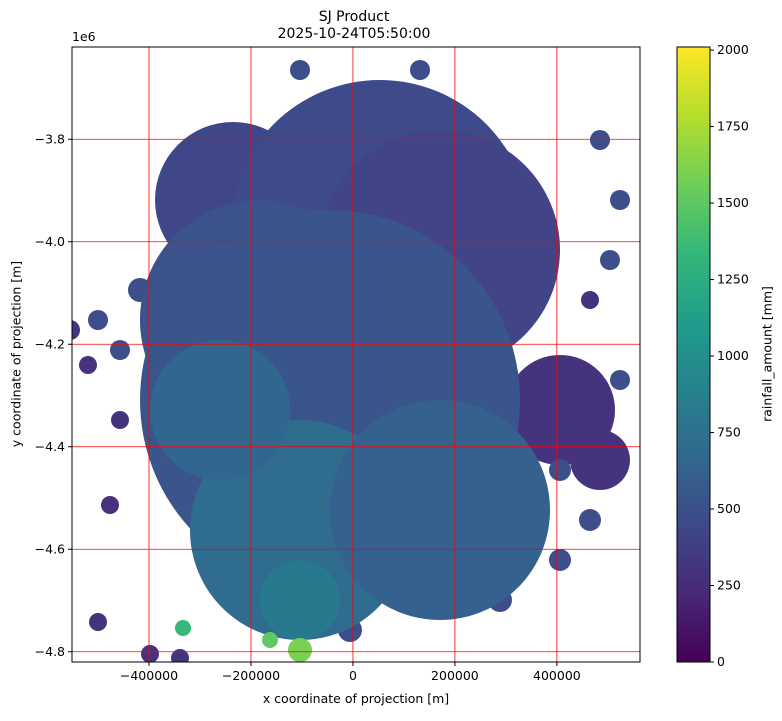  What do you see at coordinates (354, 34) in the screenshot?
I see `chart-subtitle: 2025-10-24T05:50:00` at bounding box center [354, 34].